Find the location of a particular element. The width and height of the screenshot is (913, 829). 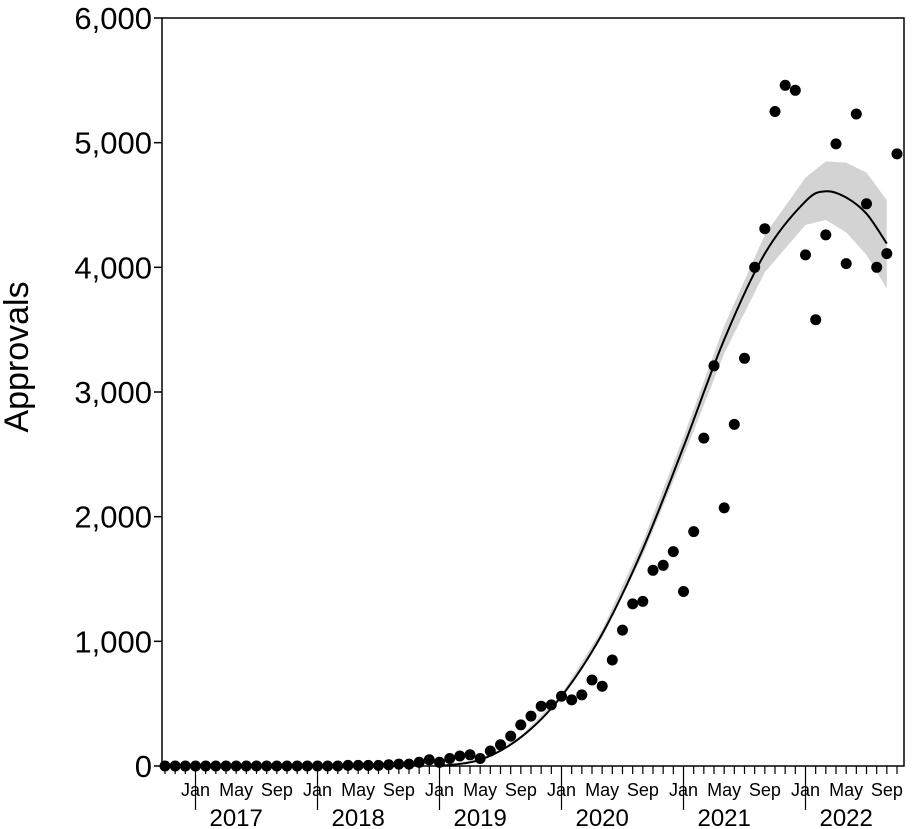

x-year-label: 2020 is located at coordinates (601, 817).